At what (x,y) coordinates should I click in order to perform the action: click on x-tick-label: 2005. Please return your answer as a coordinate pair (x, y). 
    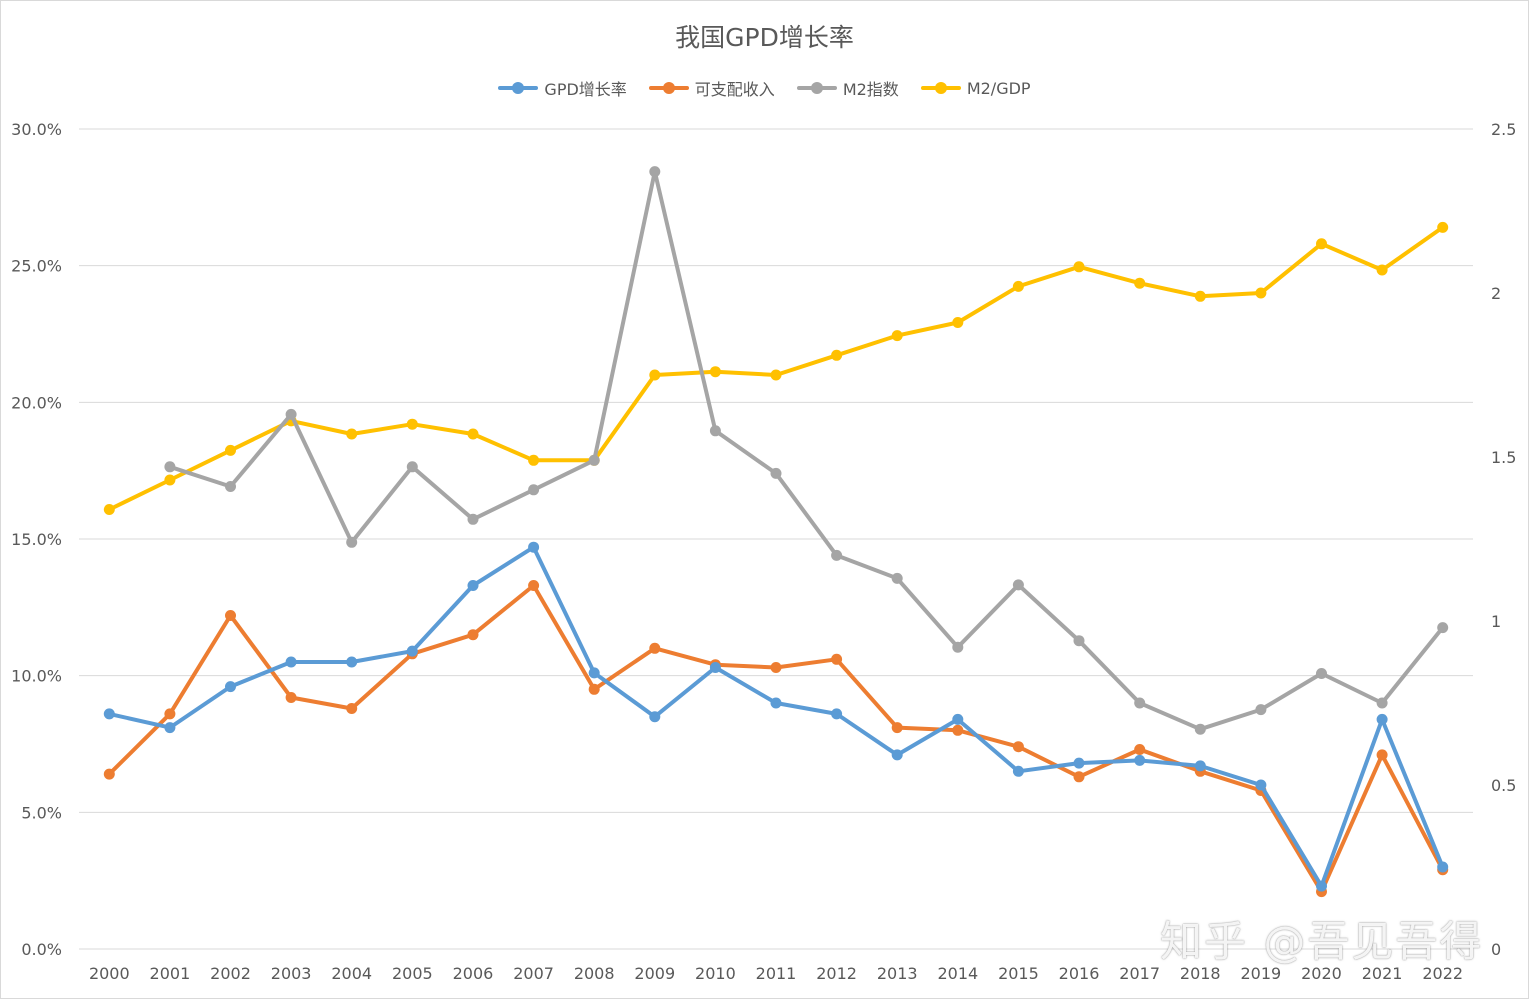
    Looking at the image, I should click on (412, 973).